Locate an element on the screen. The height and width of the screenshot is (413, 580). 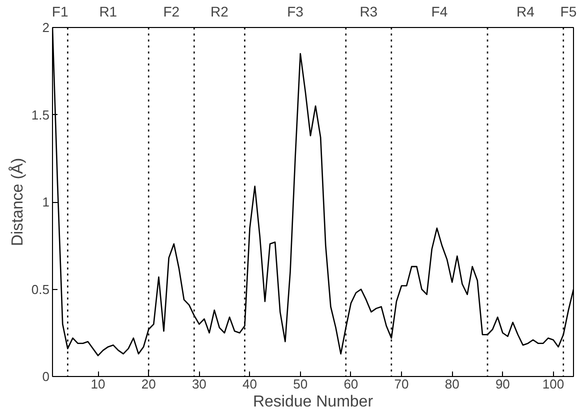
text: F3 is located at coordinates (295, 12).